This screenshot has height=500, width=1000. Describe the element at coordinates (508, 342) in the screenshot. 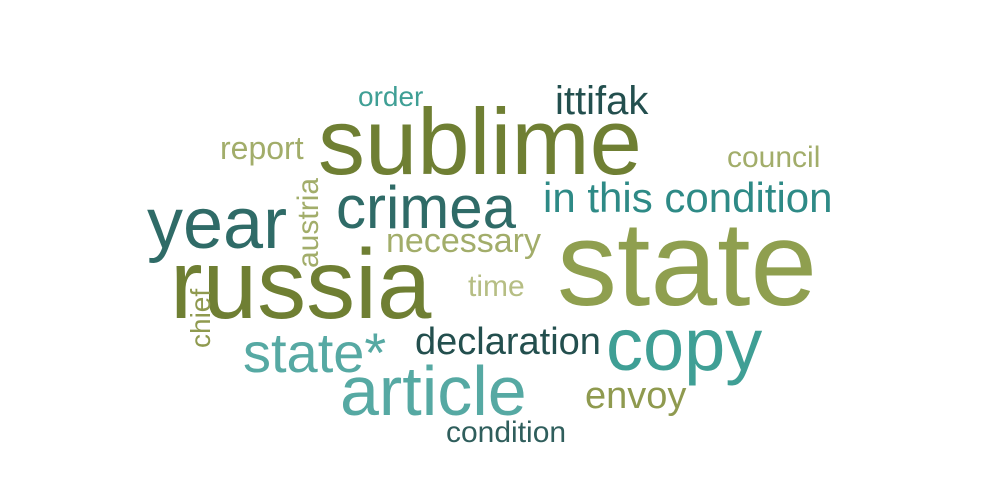

I see `word-declaration: declaration` at that location.